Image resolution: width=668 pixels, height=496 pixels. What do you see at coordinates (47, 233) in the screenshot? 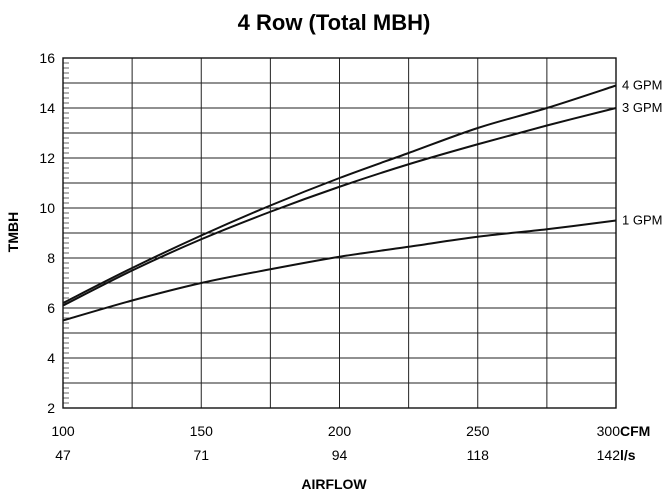
I see `y-tick-labels: 2 4 6 8 10 12 14 16` at bounding box center [47, 233].